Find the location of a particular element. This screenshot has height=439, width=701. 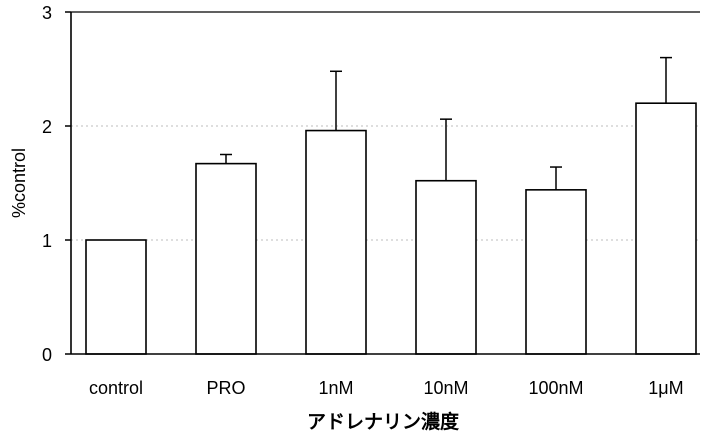

y-tick-label-3: 3 is located at coordinates (47, 13).